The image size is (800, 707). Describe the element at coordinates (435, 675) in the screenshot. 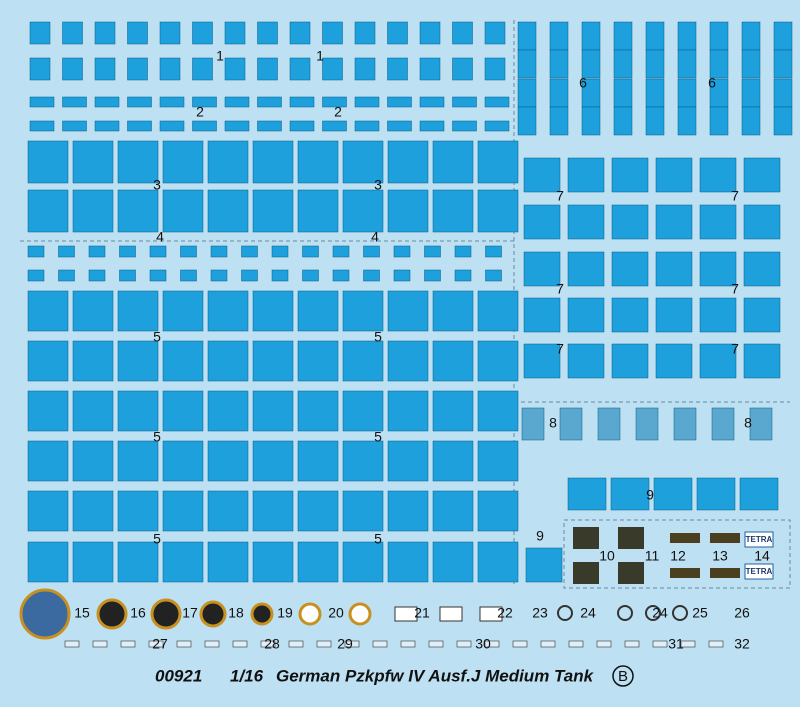

I see `kit-title: German Pzkpfw IV Ausf.J Medium Tank` at that location.